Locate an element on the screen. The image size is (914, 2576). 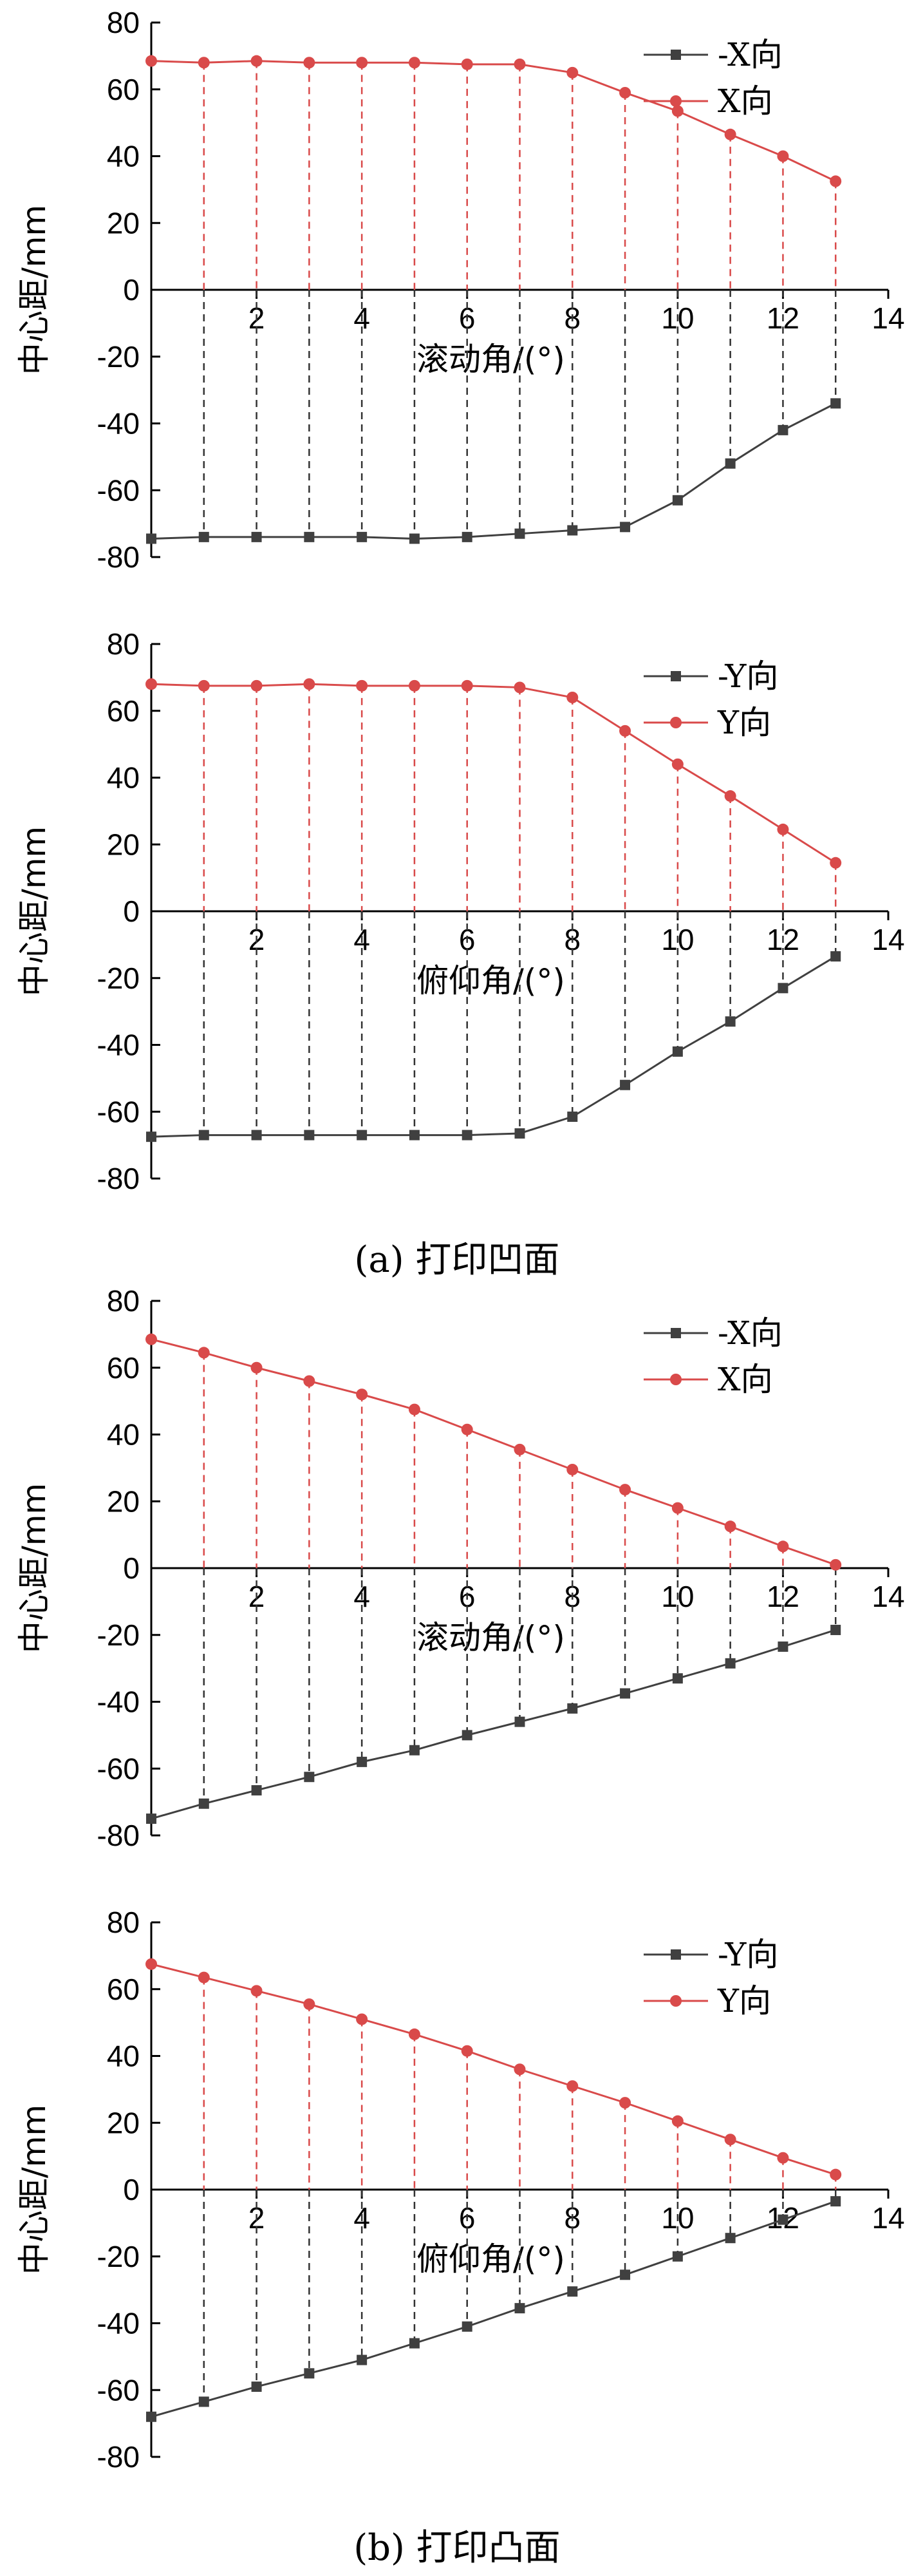
legend-marker-square is located at coordinates (676, 1954).